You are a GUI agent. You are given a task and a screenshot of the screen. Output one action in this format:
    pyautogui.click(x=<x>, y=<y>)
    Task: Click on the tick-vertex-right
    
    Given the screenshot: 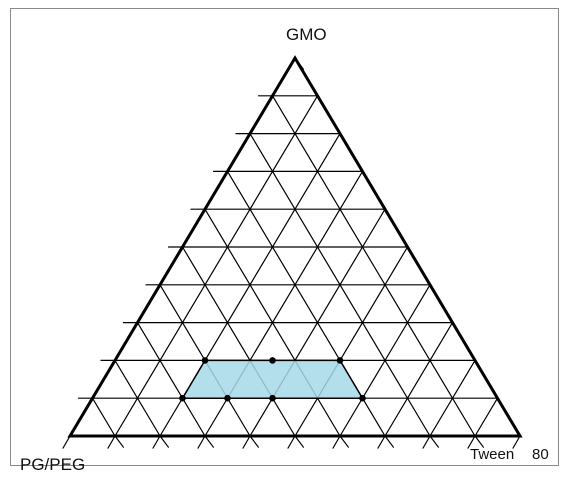 What is the action you would take?
    pyautogui.click(x=516, y=442)
    